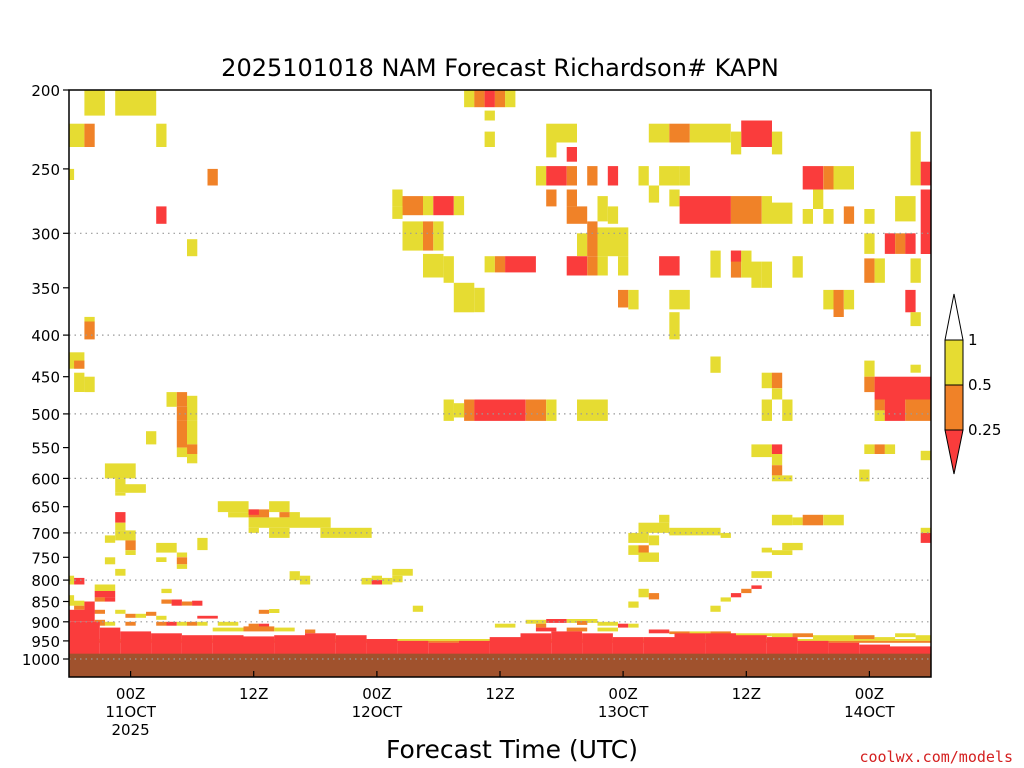 The width and height of the screenshot is (1024, 768). Describe the element at coordinates (622, 694) in the screenshot. I see `x-tick-label: 00Z` at that location.